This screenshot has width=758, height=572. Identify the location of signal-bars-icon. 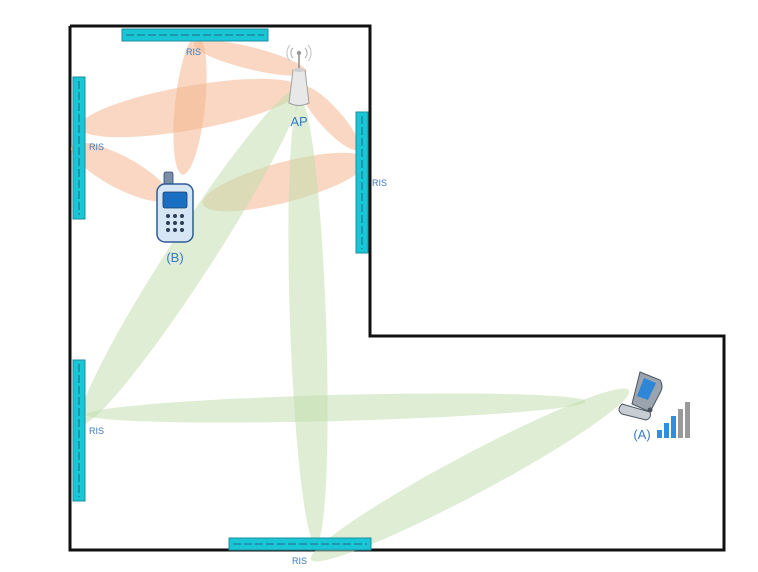
(673, 420).